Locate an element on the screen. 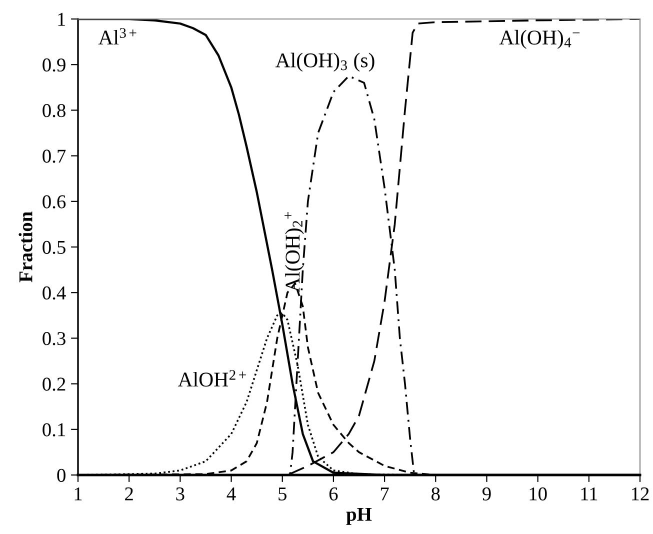 This screenshot has height=534, width=653. series-label: Al(OH)$_{4}$$^{−}$ is located at coordinates (539, 39).